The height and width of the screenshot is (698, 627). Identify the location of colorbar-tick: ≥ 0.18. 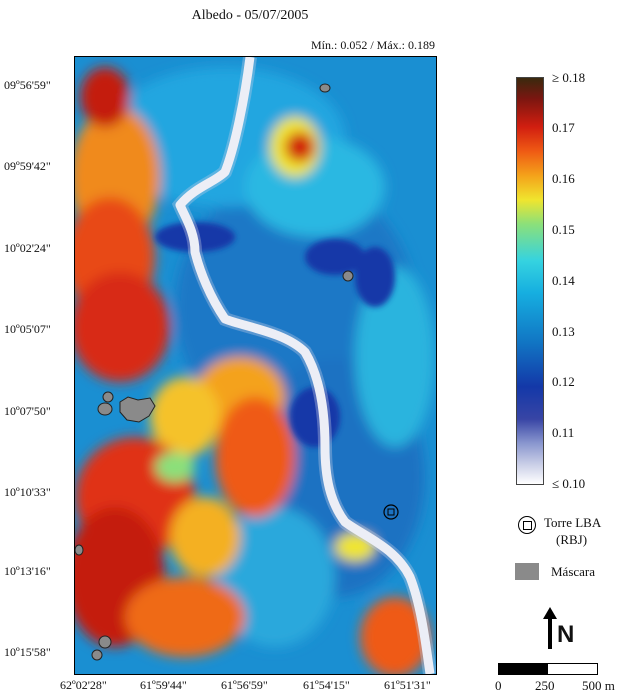
(569, 77).